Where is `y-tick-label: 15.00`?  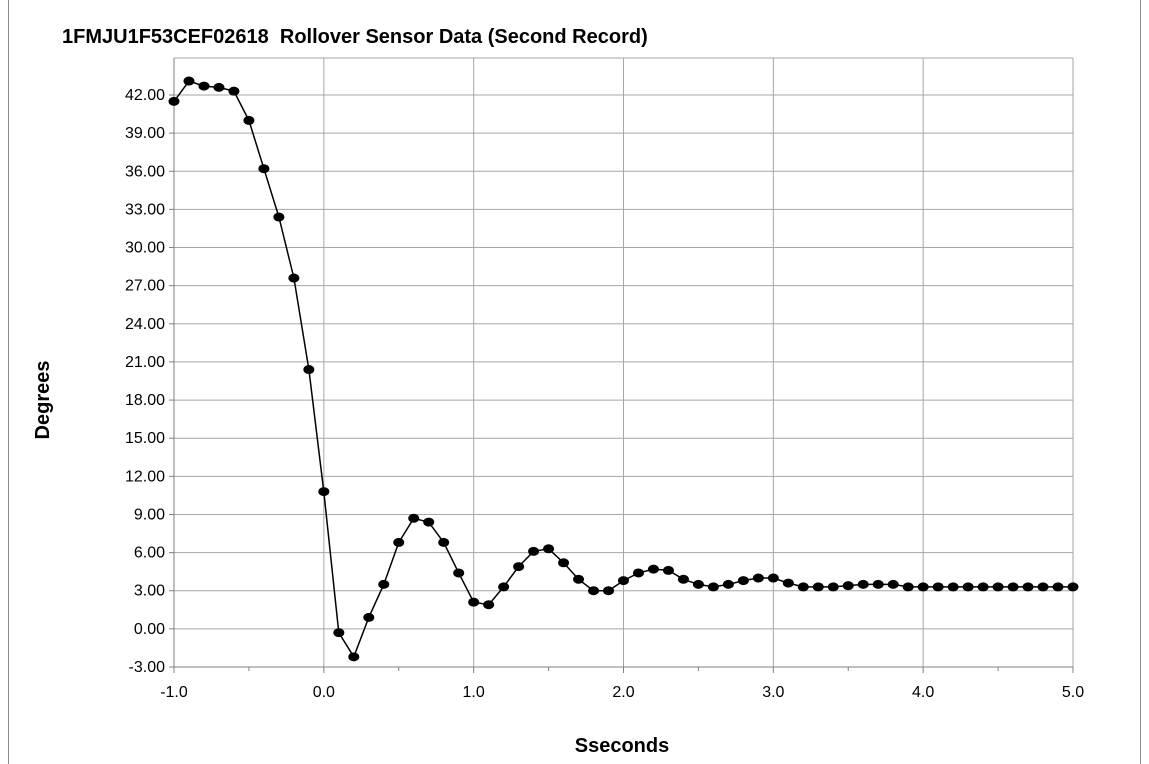 y-tick-label: 15.00 is located at coordinates (145, 438).